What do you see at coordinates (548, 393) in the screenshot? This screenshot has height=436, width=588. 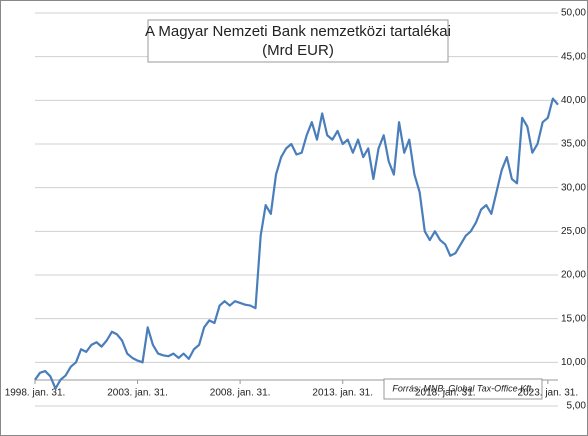 I see `x-tick-label: 2023. jan. 31.` at bounding box center [548, 393].